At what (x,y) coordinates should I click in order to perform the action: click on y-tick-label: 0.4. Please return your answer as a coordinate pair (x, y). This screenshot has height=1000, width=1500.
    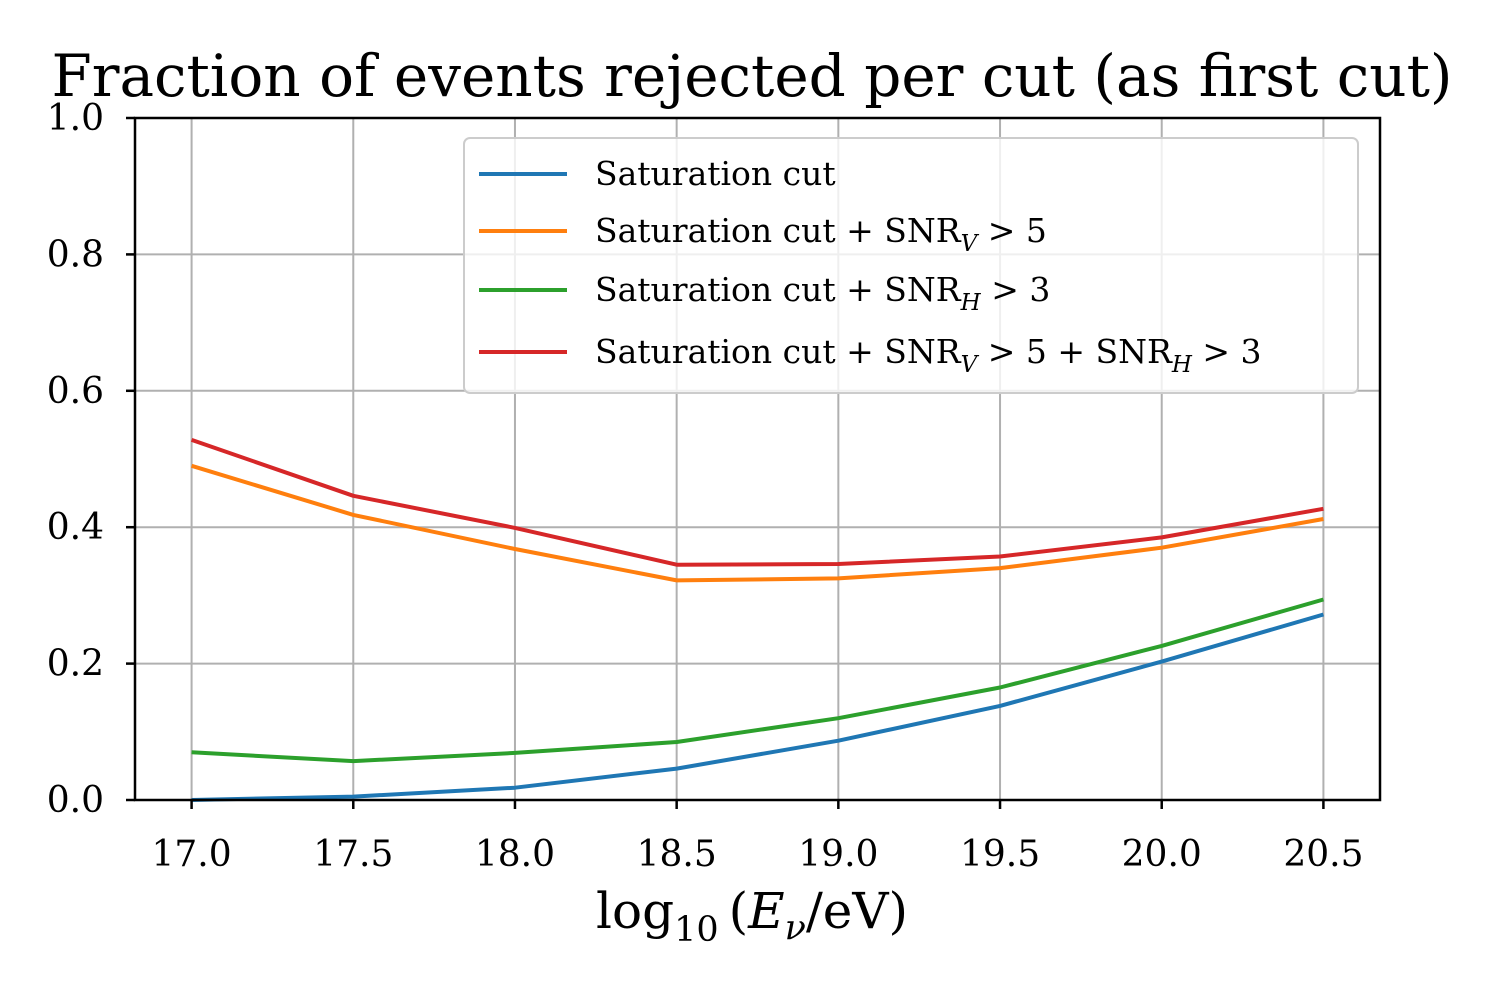
    Looking at the image, I should click on (75, 527).